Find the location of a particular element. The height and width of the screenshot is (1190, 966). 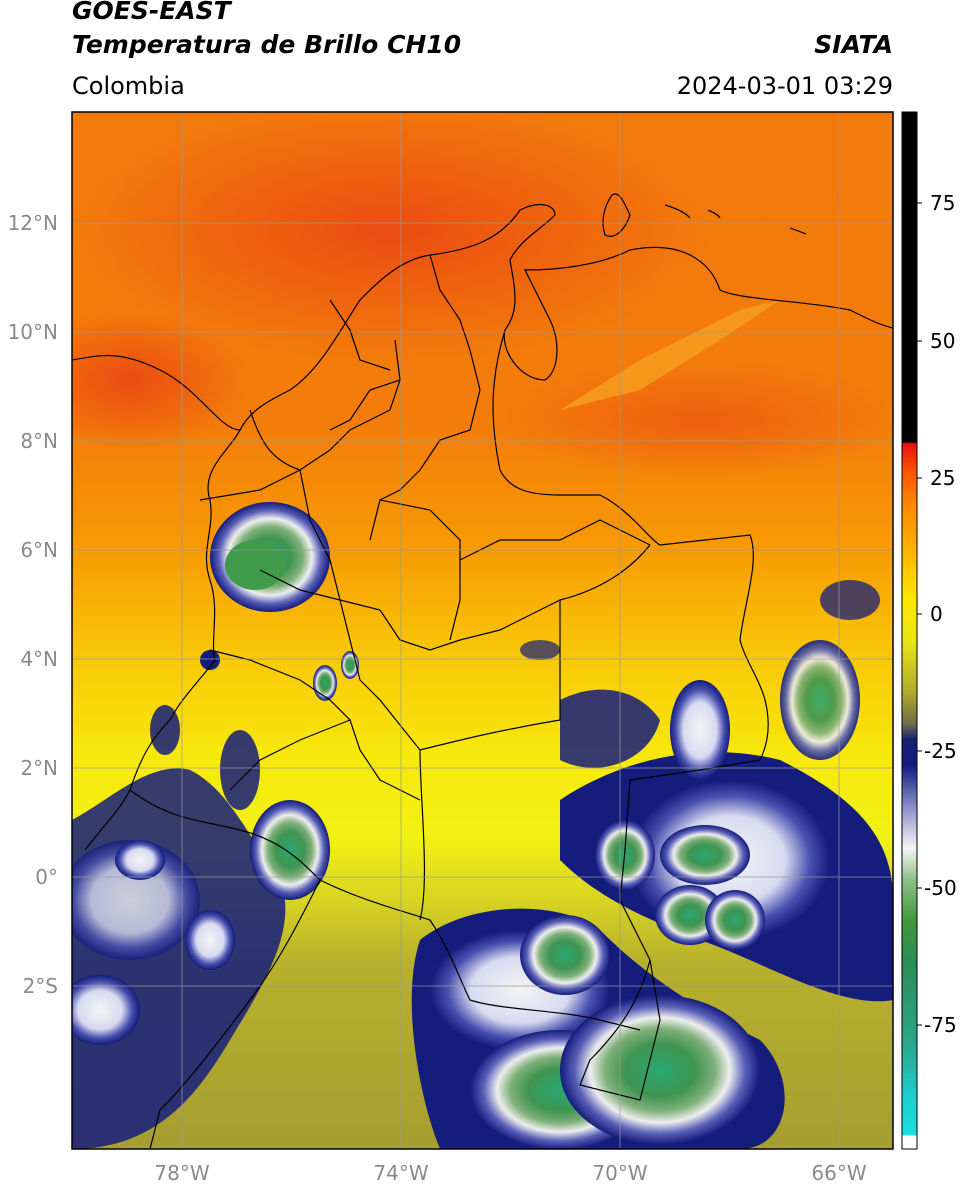

region-label: Colombia is located at coordinates (128, 86).